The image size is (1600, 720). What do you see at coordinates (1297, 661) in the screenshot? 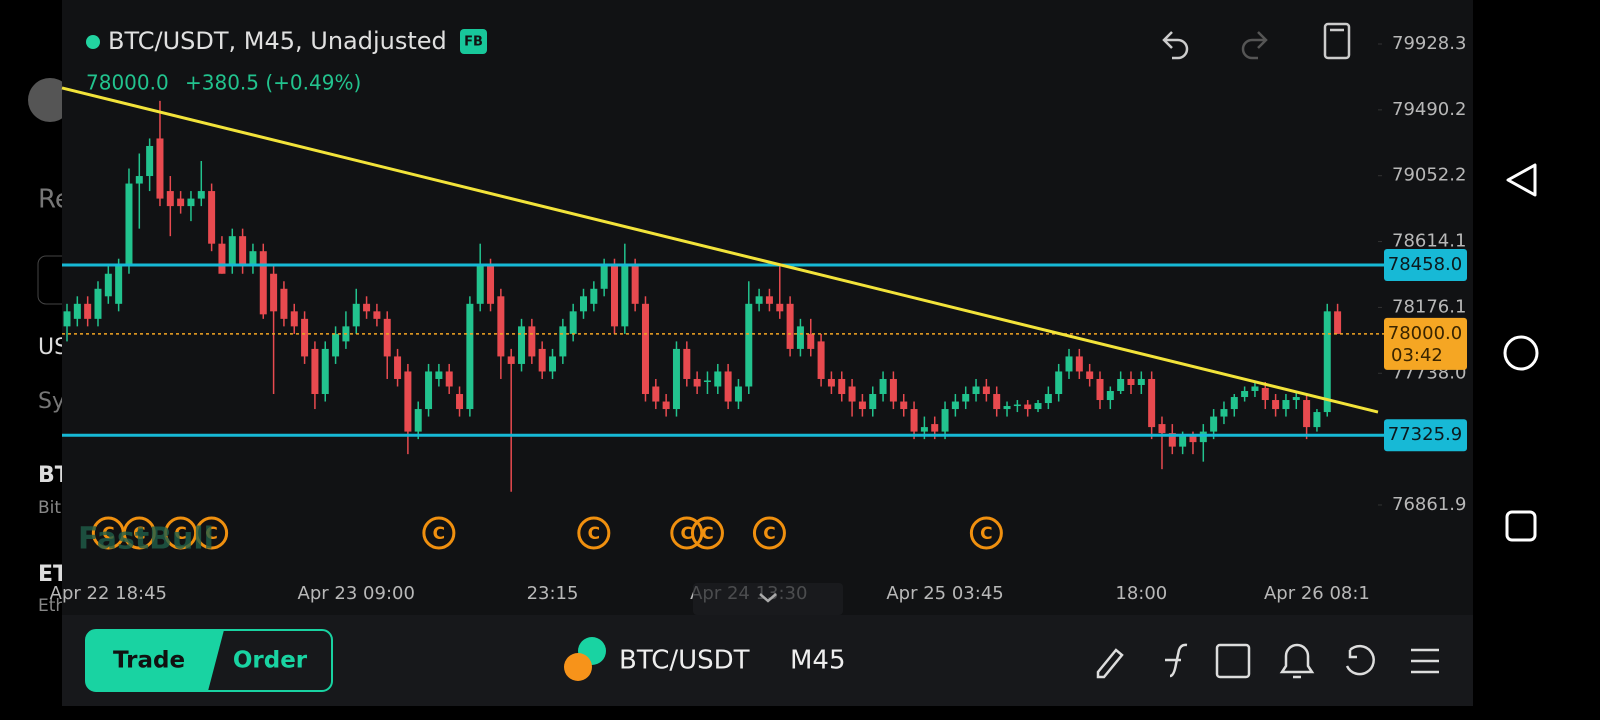
I see `alert-icon` at bounding box center [1297, 661].